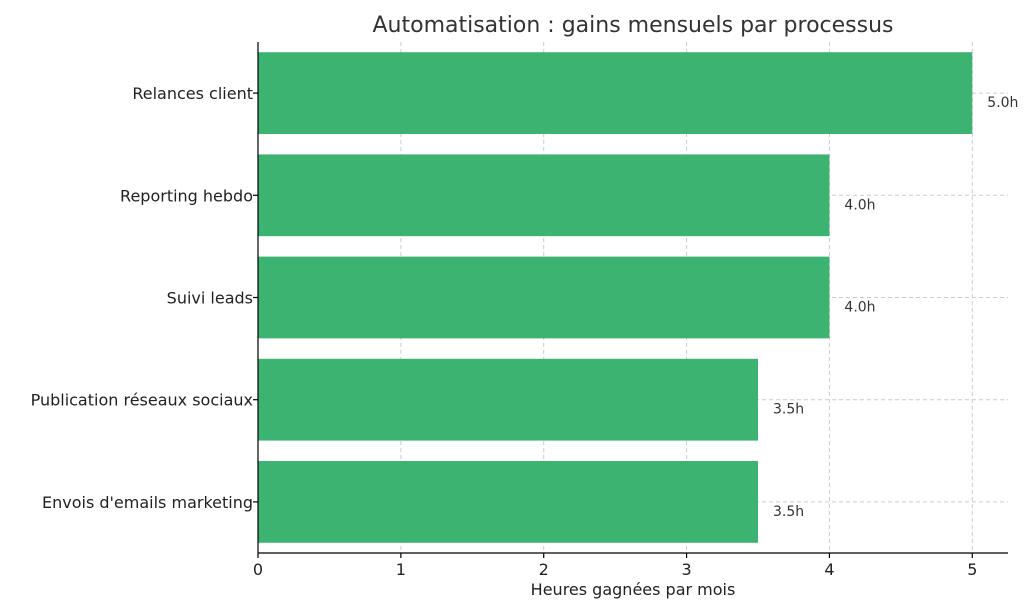 This screenshot has width=1024, height=614. I want to click on x-tick-label: 1, so click(401, 569).